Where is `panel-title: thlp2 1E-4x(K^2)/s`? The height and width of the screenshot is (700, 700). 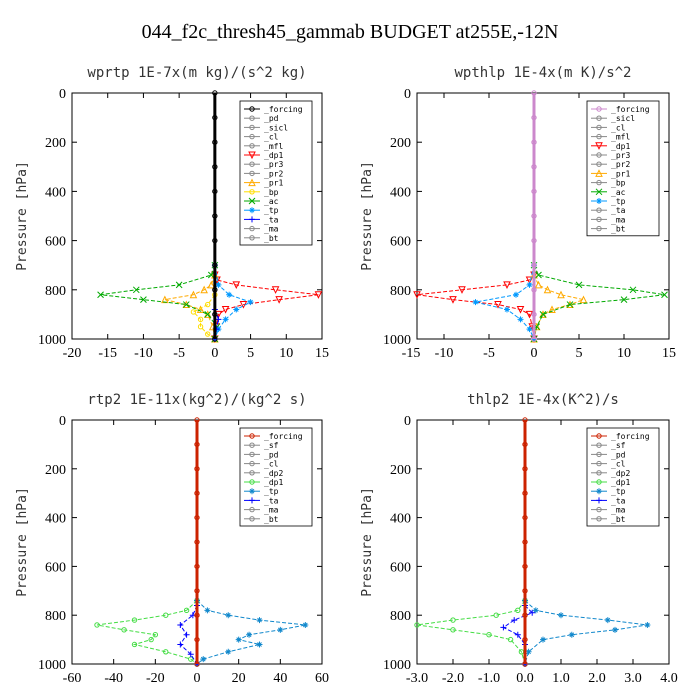 panel-title: thlp2 1E-4x(K^2)/s is located at coordinates (543, 400).